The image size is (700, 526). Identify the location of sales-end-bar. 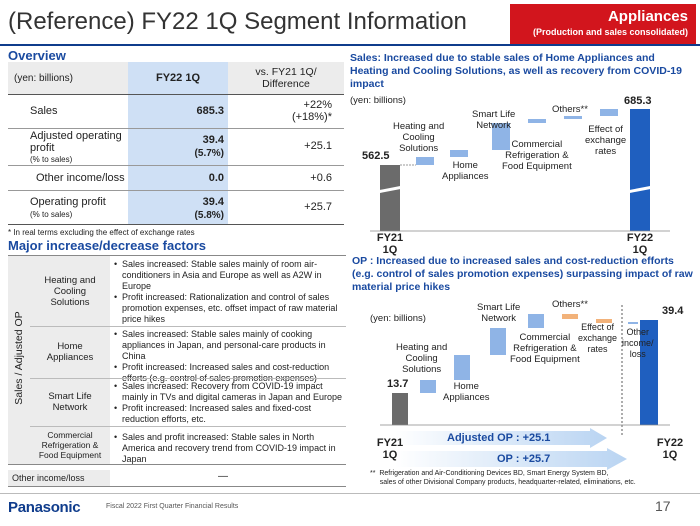
(640, 170).